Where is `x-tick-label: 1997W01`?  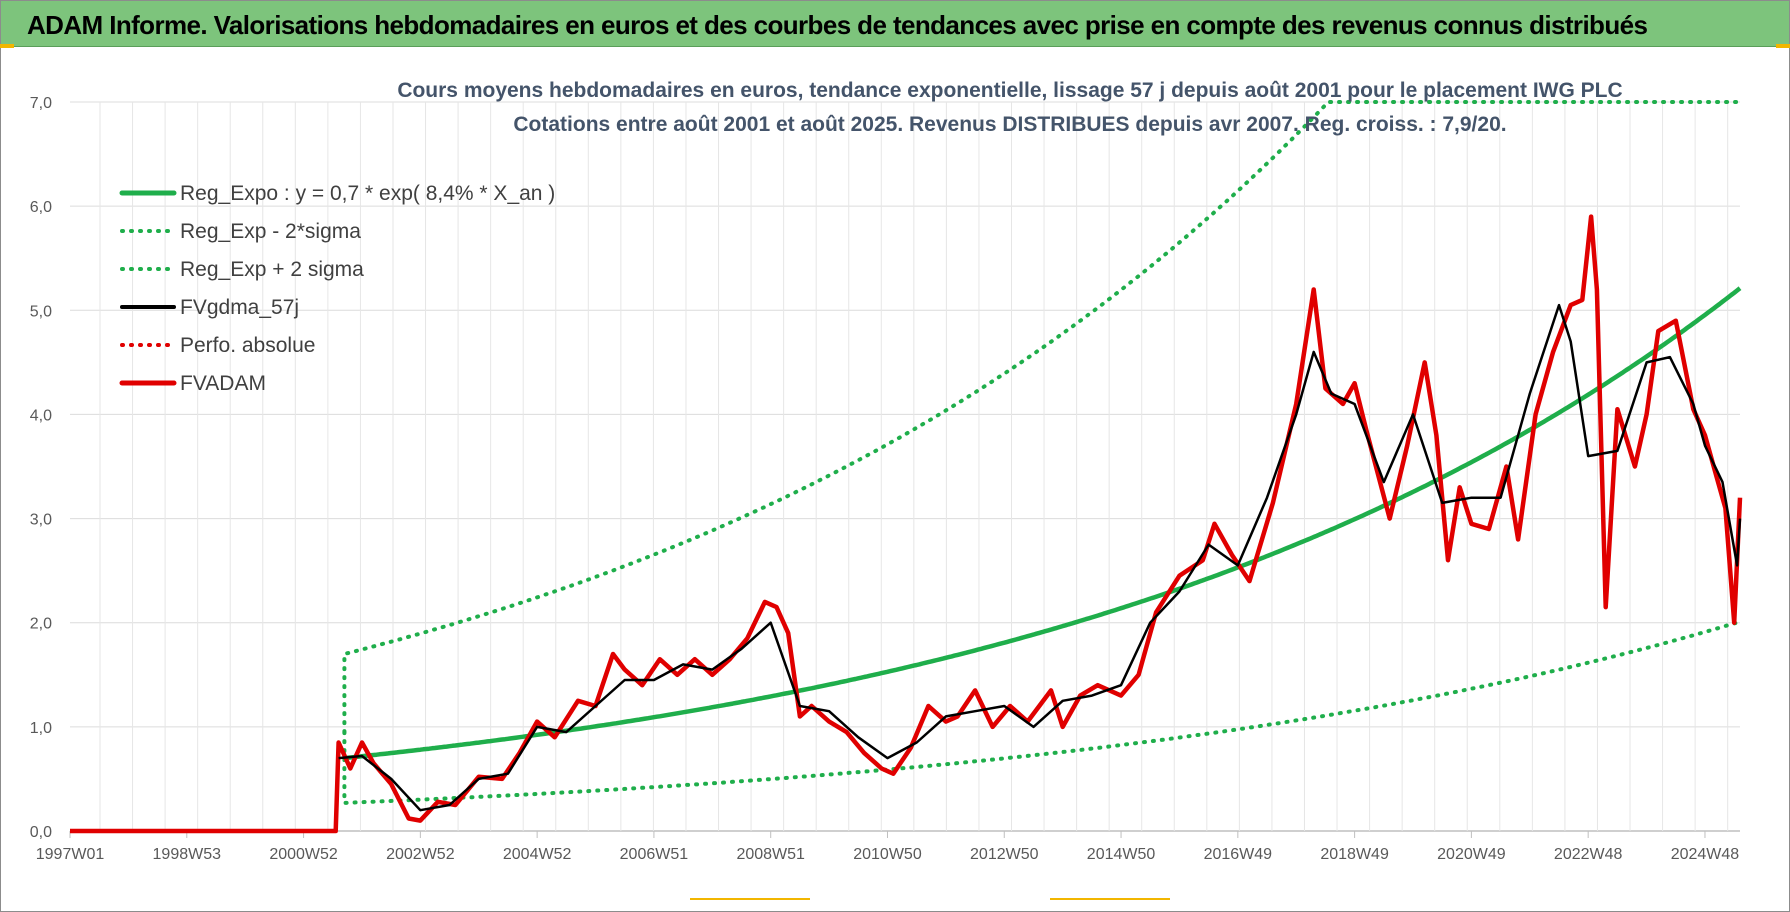
x-tick-label: 1997W01 is located at coordinates (70, 854).